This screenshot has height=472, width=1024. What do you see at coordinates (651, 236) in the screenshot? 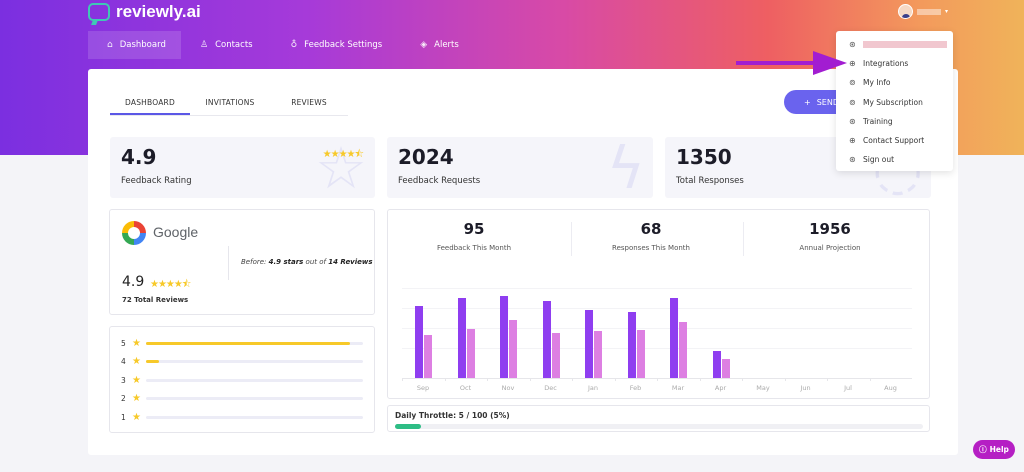
I see `kpi-responses-this-month: 68 Responses This Month` at bounding box center [651, 236].